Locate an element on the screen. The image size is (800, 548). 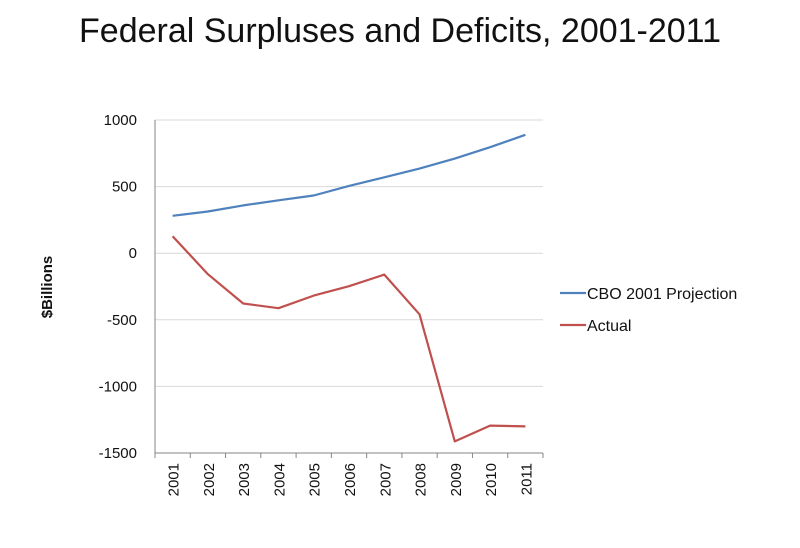
y-tick-label: -1500 is located at coordinates (118, 453).